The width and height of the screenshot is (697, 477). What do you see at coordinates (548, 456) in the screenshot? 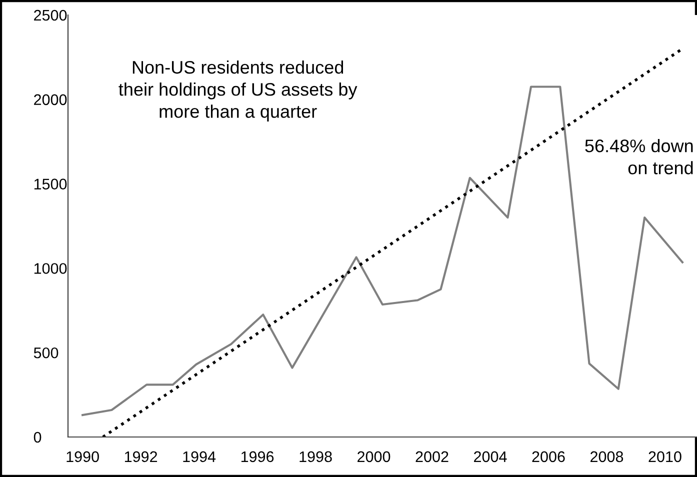
I see `x-tick-label: 2006` at bounding box center [548, 456].